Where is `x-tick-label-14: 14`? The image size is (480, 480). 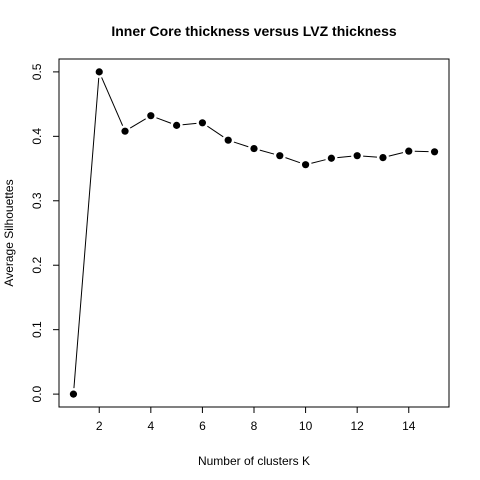 x-tick-label-14: 14 is located at coordinates (409, 426).